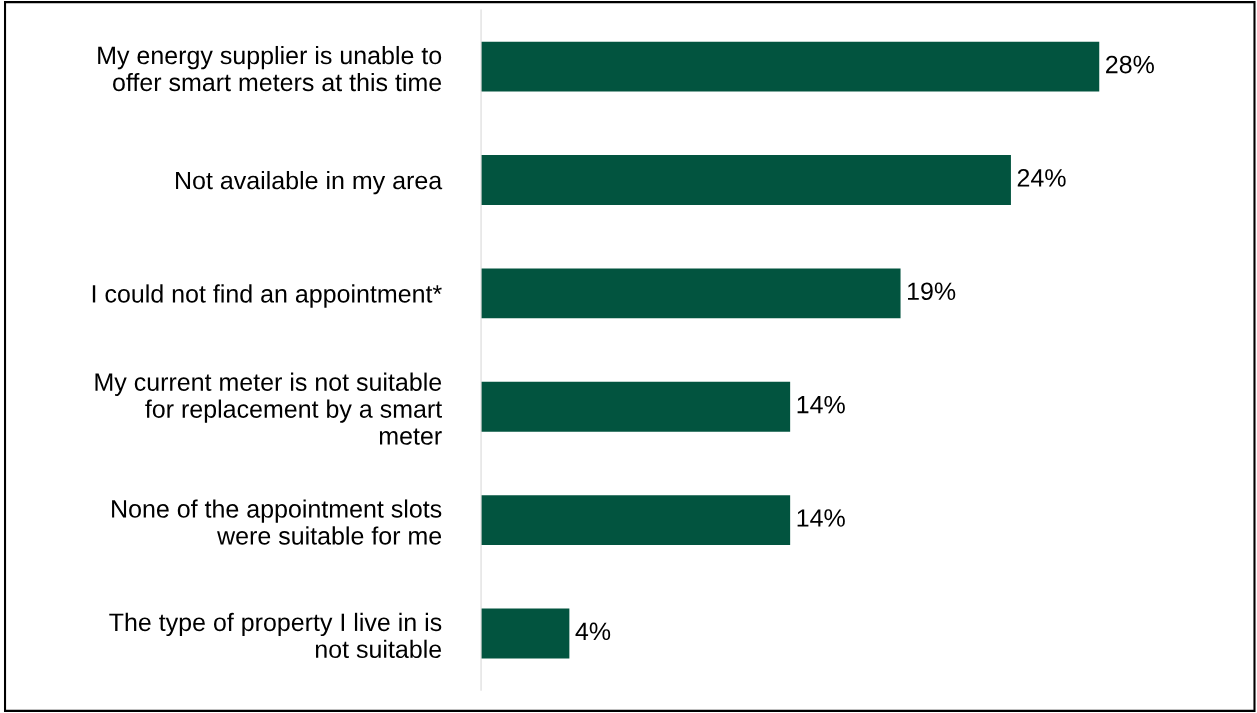 The height and width of the screenshot is (713, 1257). Describe the element at coordinates (270, 68) in the screenshot. I see `y-tick-label: My energy supplier is unable to offer smart meters at this time` at that location.